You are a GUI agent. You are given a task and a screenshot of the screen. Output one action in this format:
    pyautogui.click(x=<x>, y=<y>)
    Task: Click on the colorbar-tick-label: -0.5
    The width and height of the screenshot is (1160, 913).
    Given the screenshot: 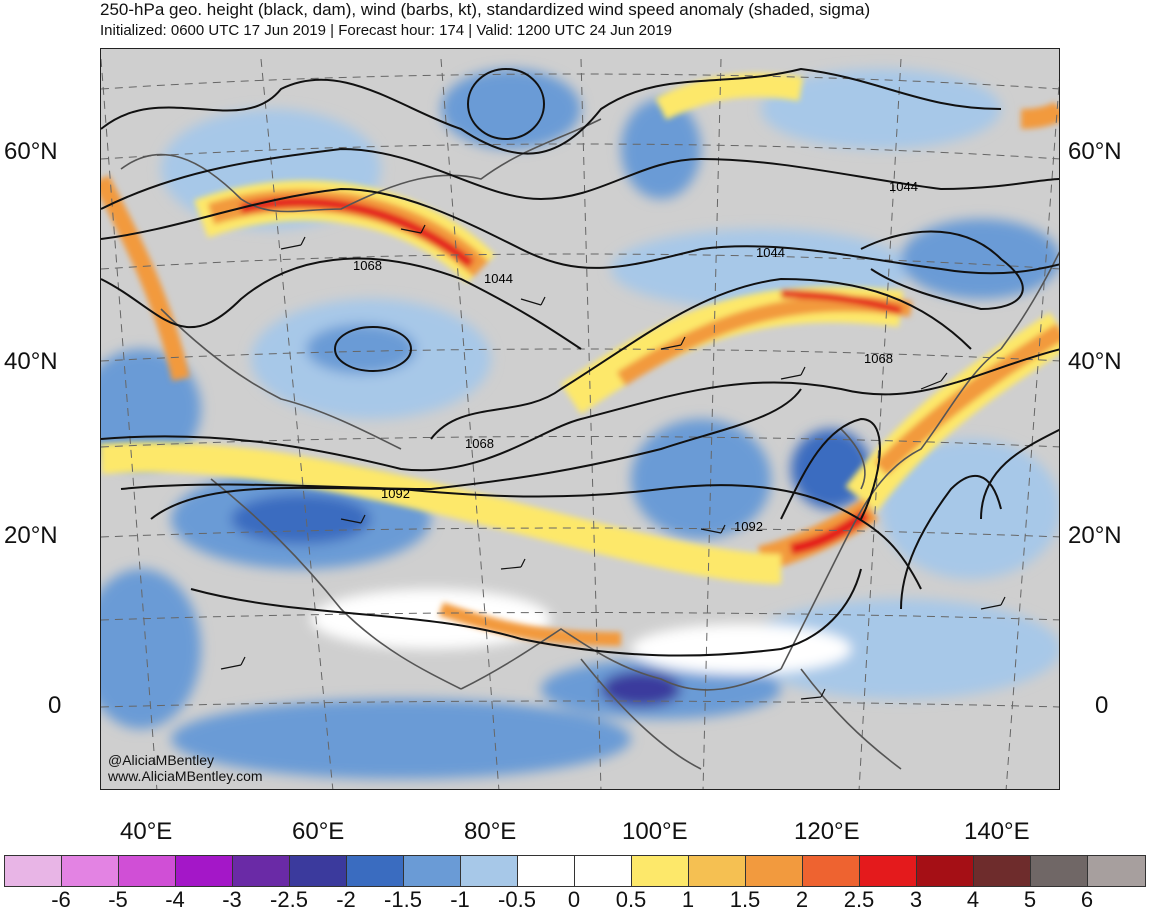 What is the action you would take?
    pyautogui.click(x=517, y=899)
    